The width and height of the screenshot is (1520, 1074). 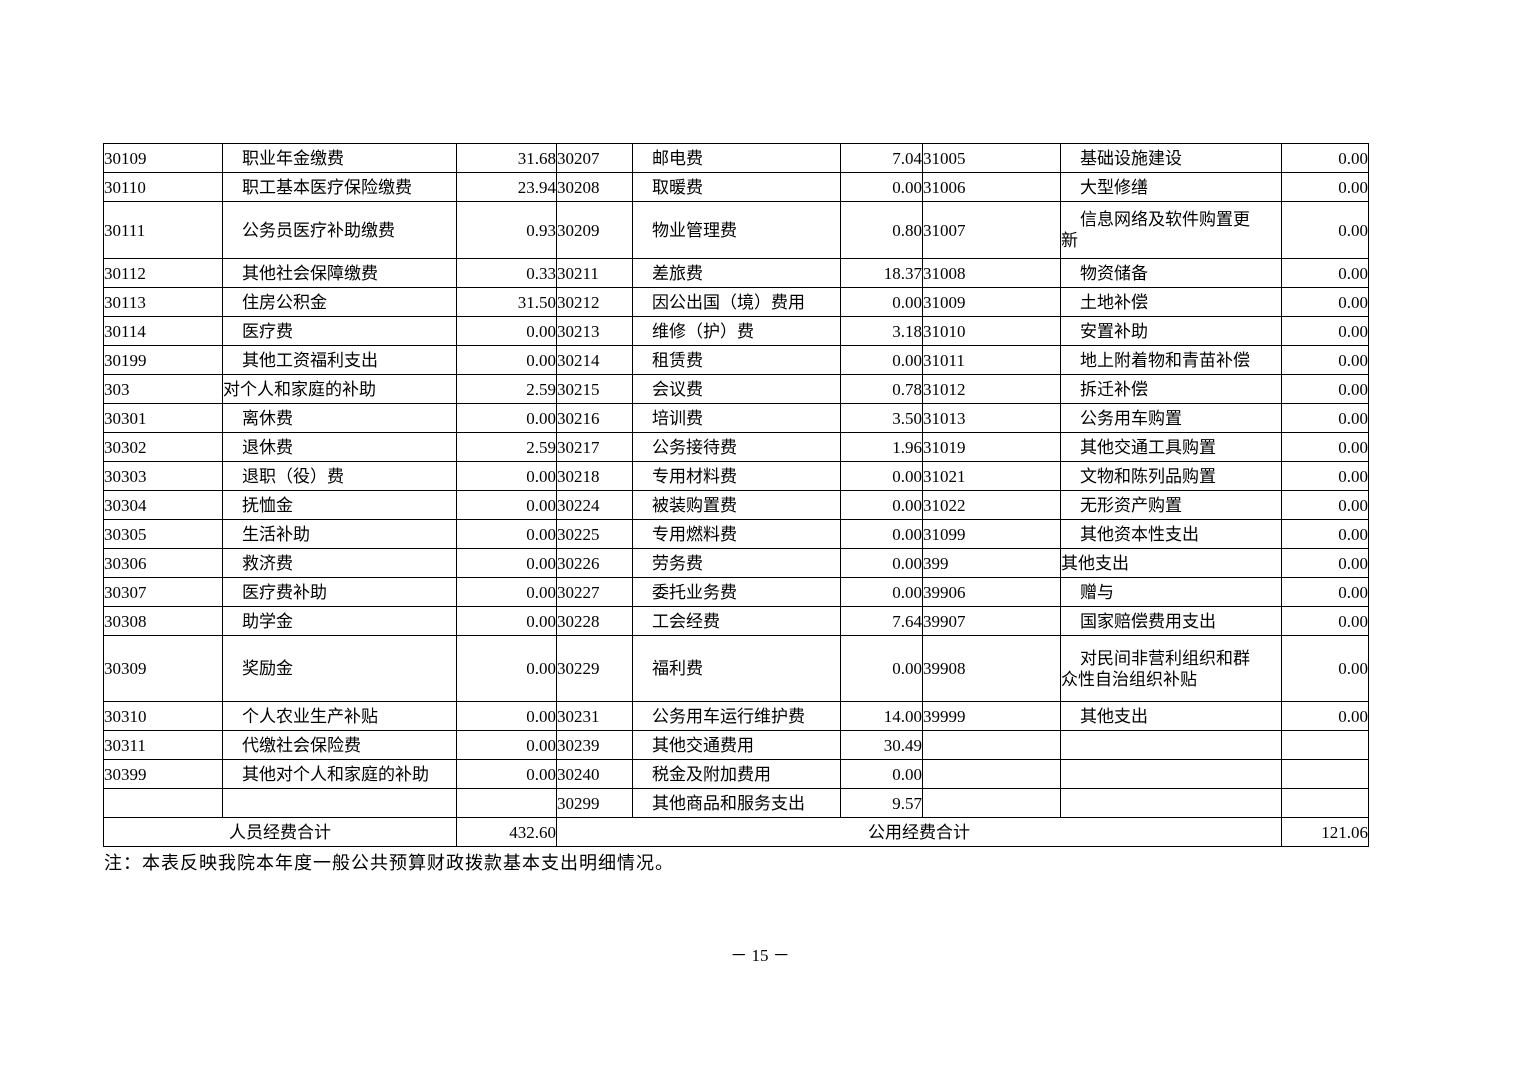 I want to click on footnote: 注：本表反映我院本年度一般公共预算财政拨款基本支出明细情况。, so click(x=389, y=863).